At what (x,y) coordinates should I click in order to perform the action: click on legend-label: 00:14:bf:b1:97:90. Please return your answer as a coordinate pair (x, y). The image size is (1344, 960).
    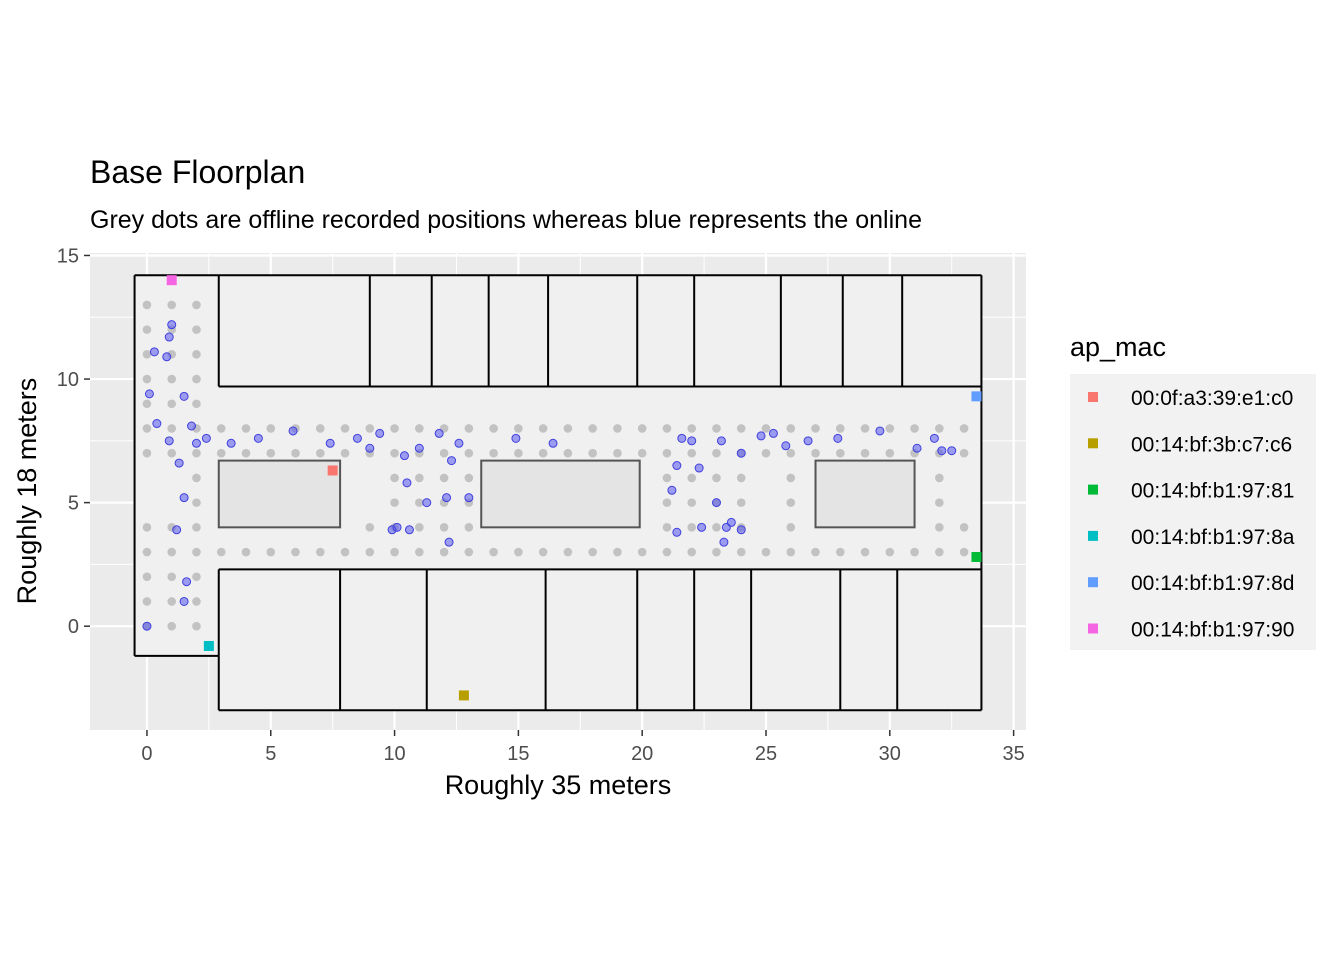
    Looking at the image, I should click on (1212, 630).